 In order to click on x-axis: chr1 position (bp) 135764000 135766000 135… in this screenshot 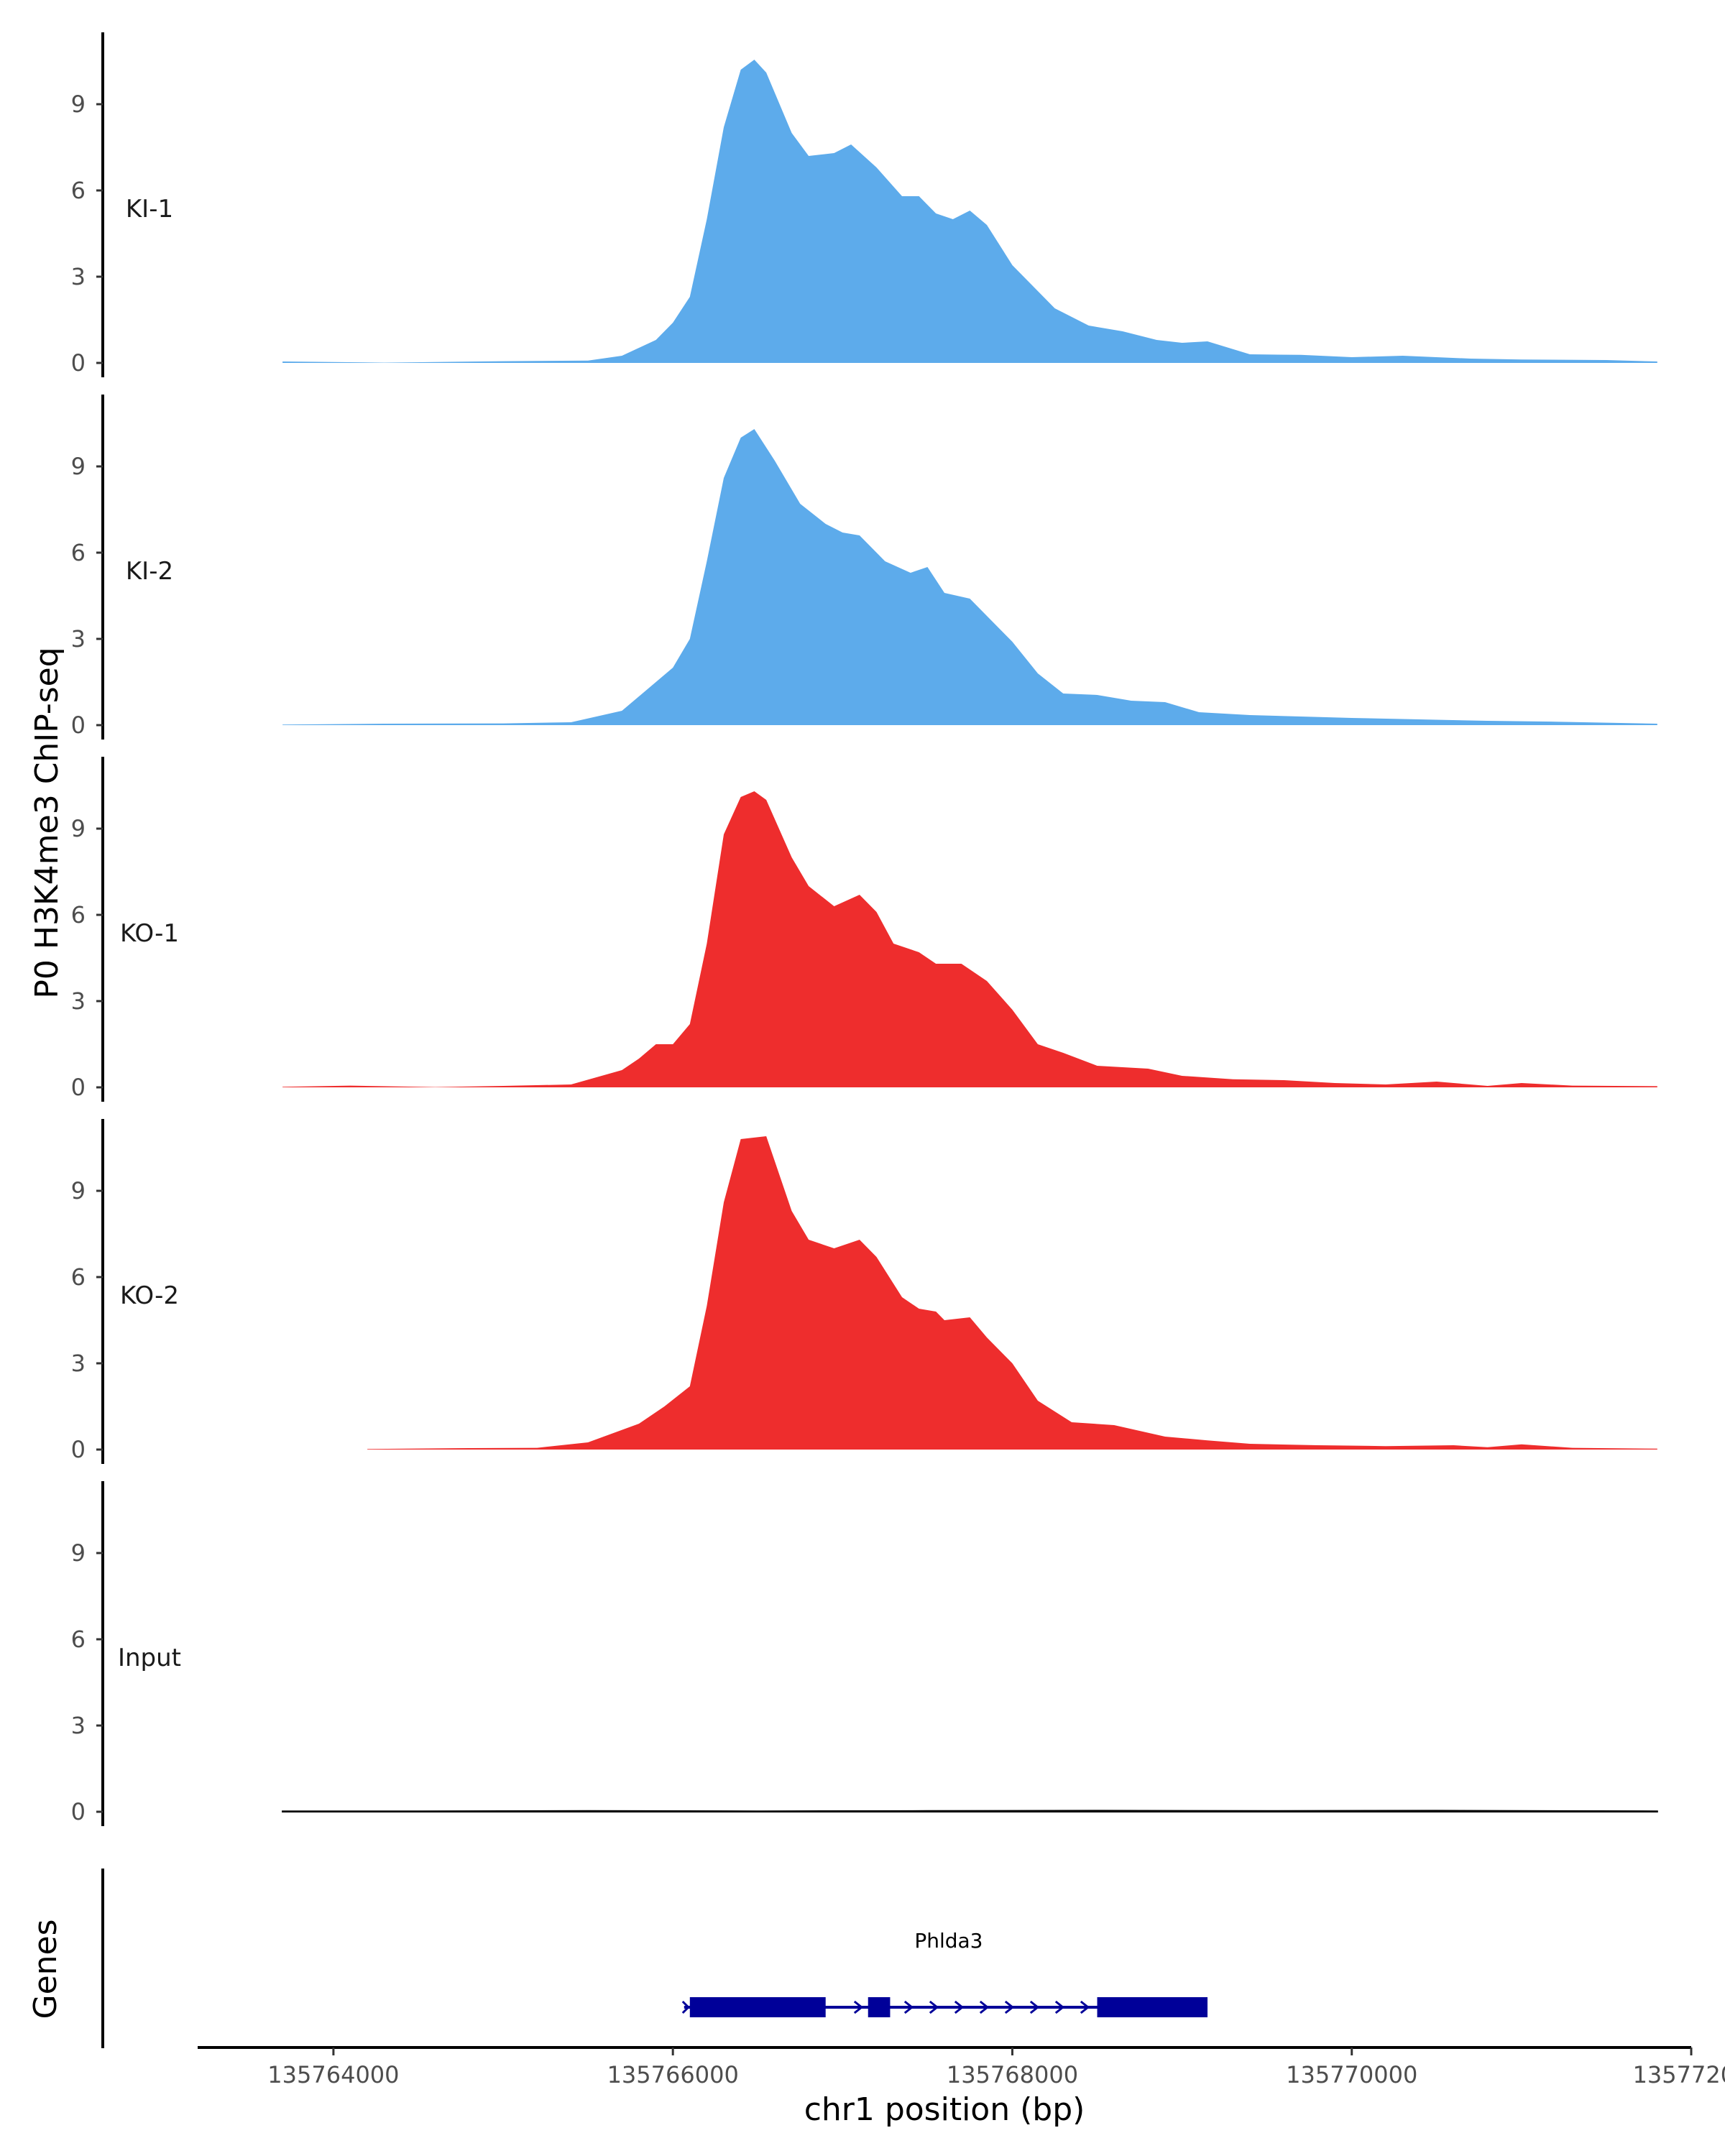, I will do `click(961, 2087)`.